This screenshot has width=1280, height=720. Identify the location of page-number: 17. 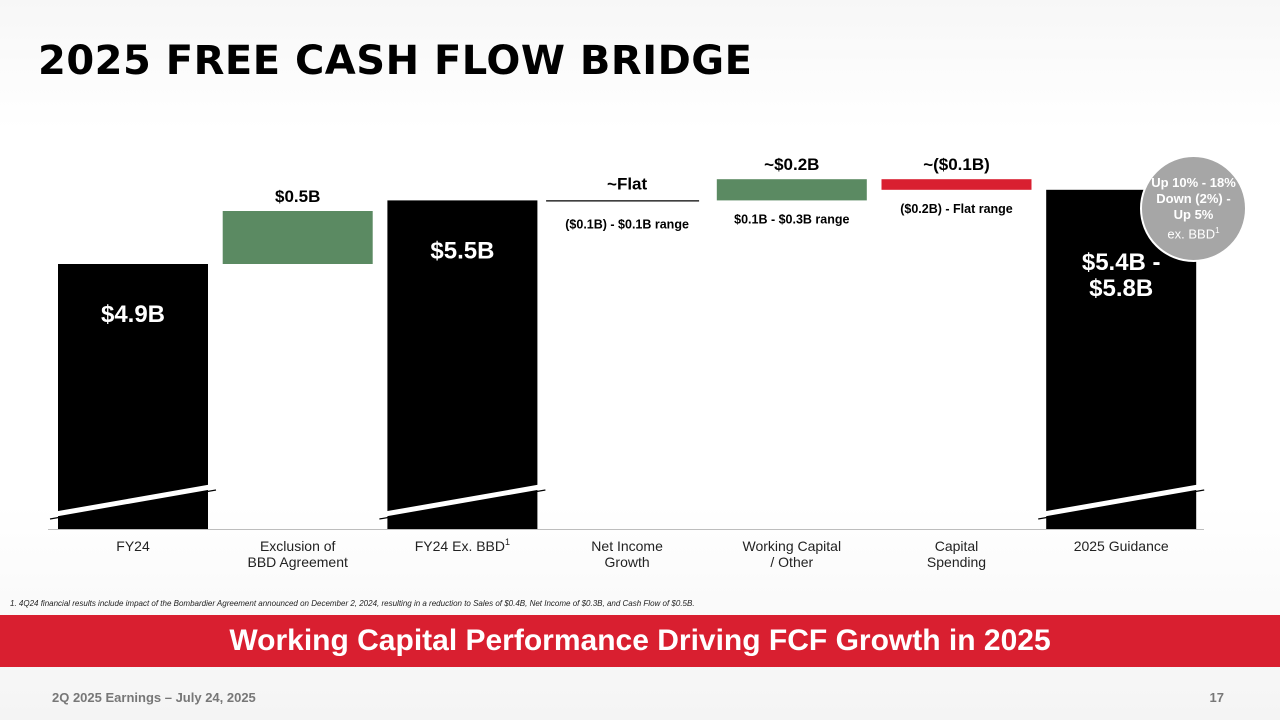
(1216, 697).